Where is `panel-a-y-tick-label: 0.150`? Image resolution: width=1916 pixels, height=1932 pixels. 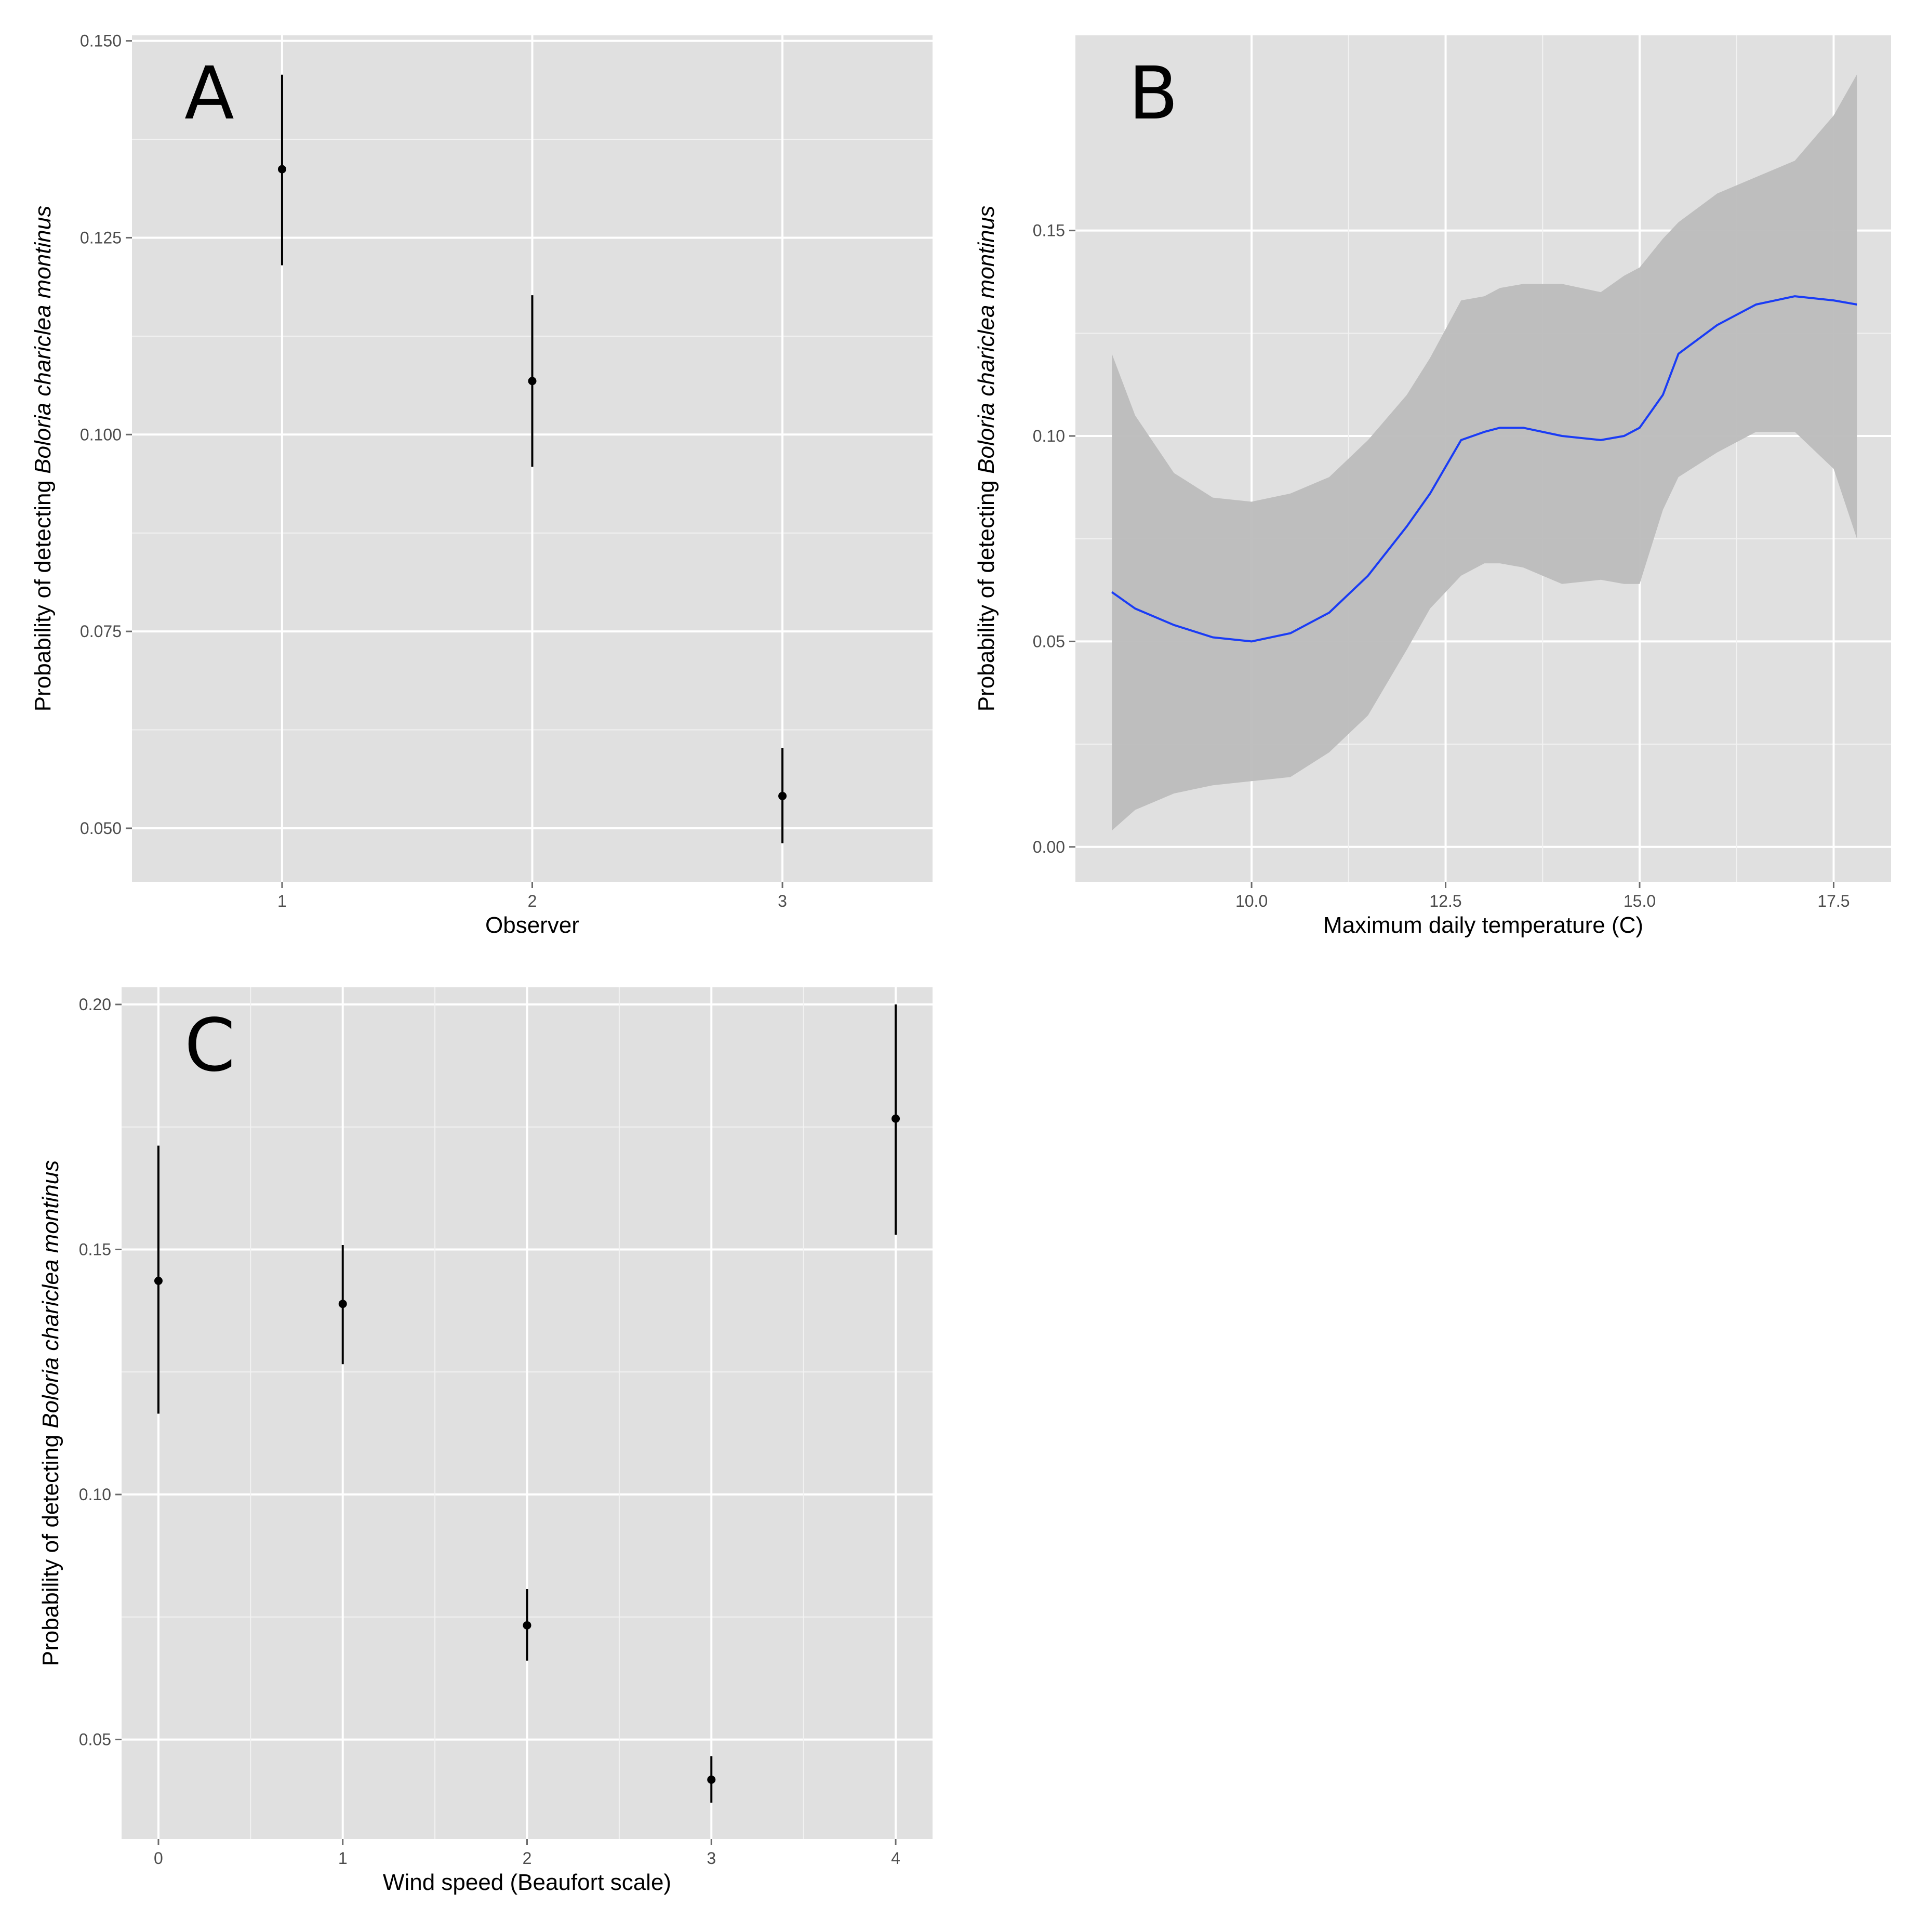 panel-a-y-tick-label: 0.150 is located at coordinates (101, 41).